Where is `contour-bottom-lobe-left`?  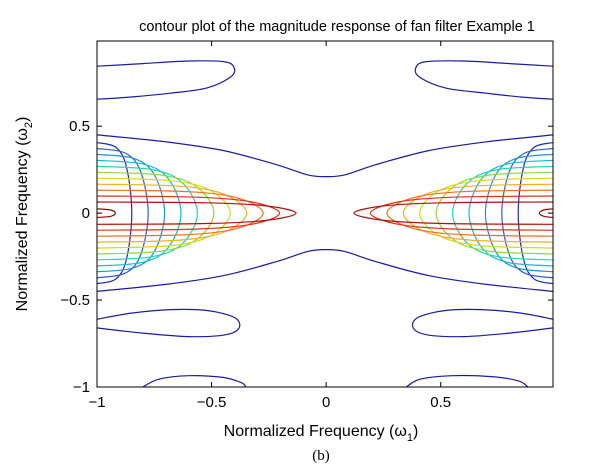 contour-bottom-lobe-left is located at coordinates (194, 381).